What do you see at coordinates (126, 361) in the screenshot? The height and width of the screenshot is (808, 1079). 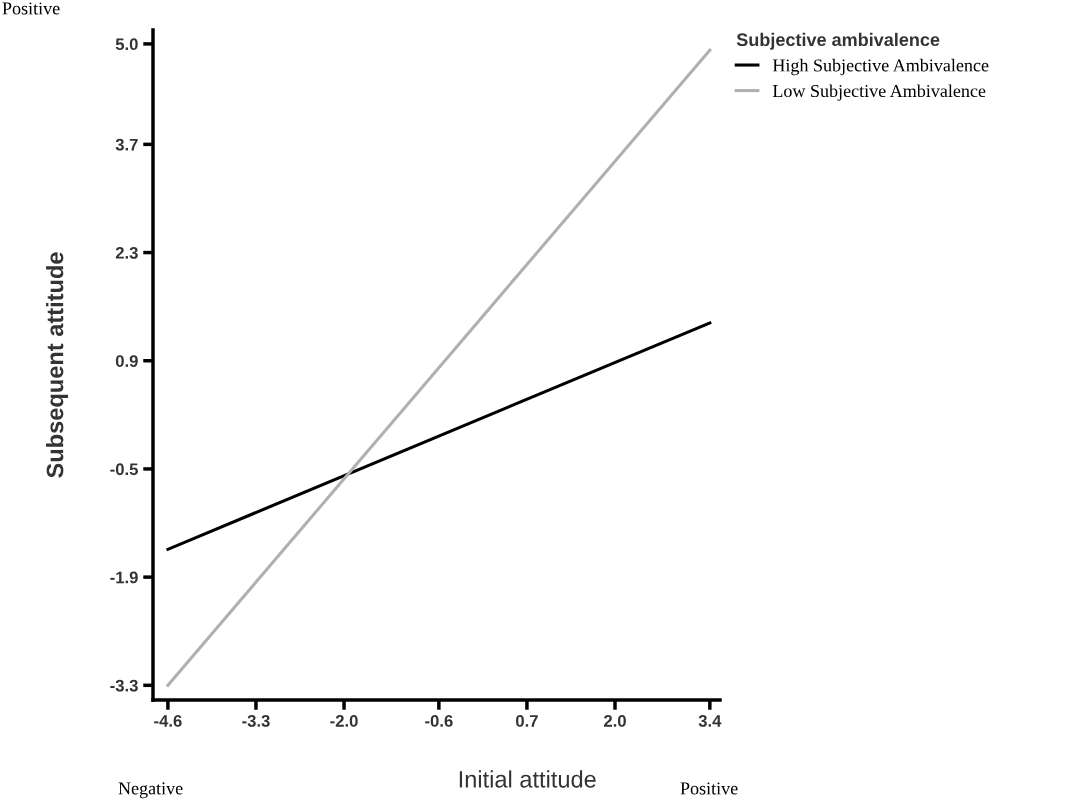 I see `y-tick-label: 0.9` at bounding box center [126, 361].